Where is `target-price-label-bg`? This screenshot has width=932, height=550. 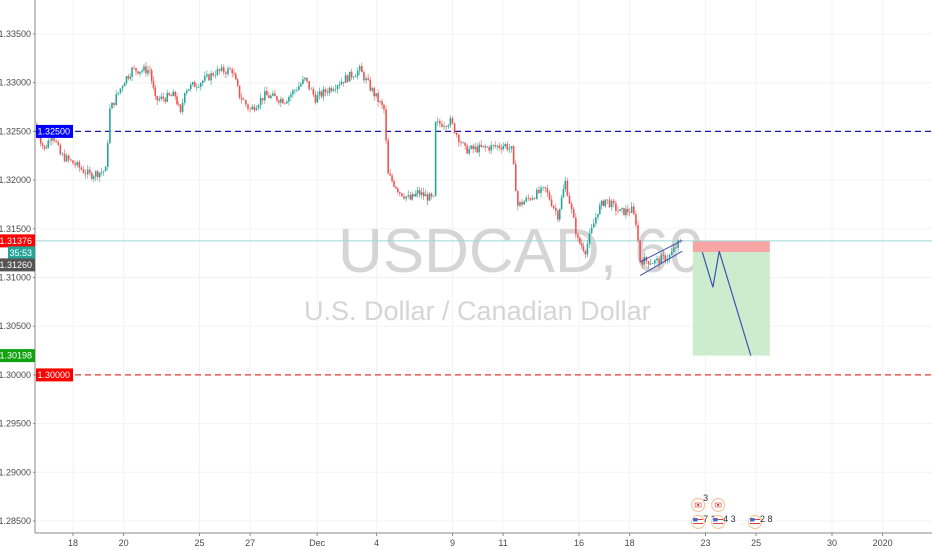
target-price-label-bg is located at coordinates (17, 356).